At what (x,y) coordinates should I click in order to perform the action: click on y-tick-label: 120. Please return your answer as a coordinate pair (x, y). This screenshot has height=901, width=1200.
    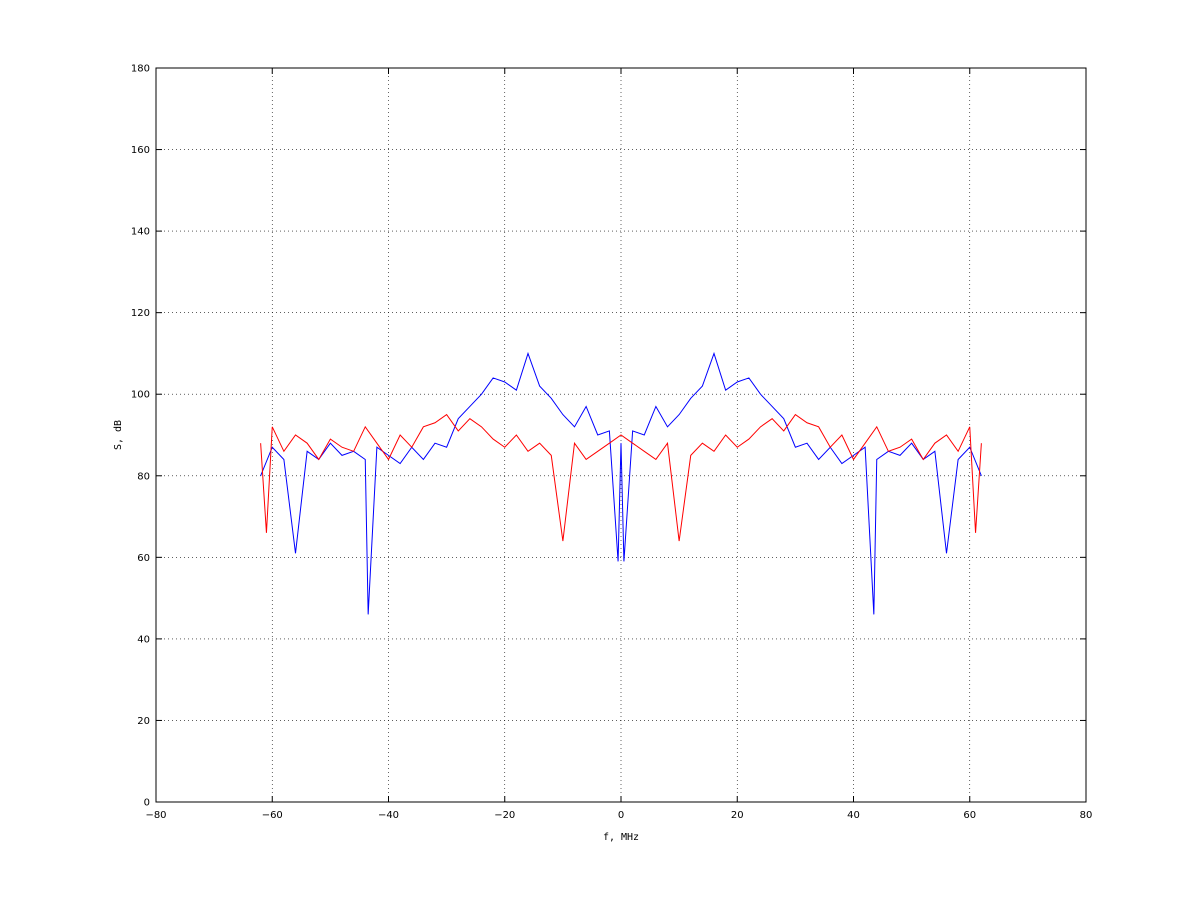
    Looking at the image, I should click on (140, 313).